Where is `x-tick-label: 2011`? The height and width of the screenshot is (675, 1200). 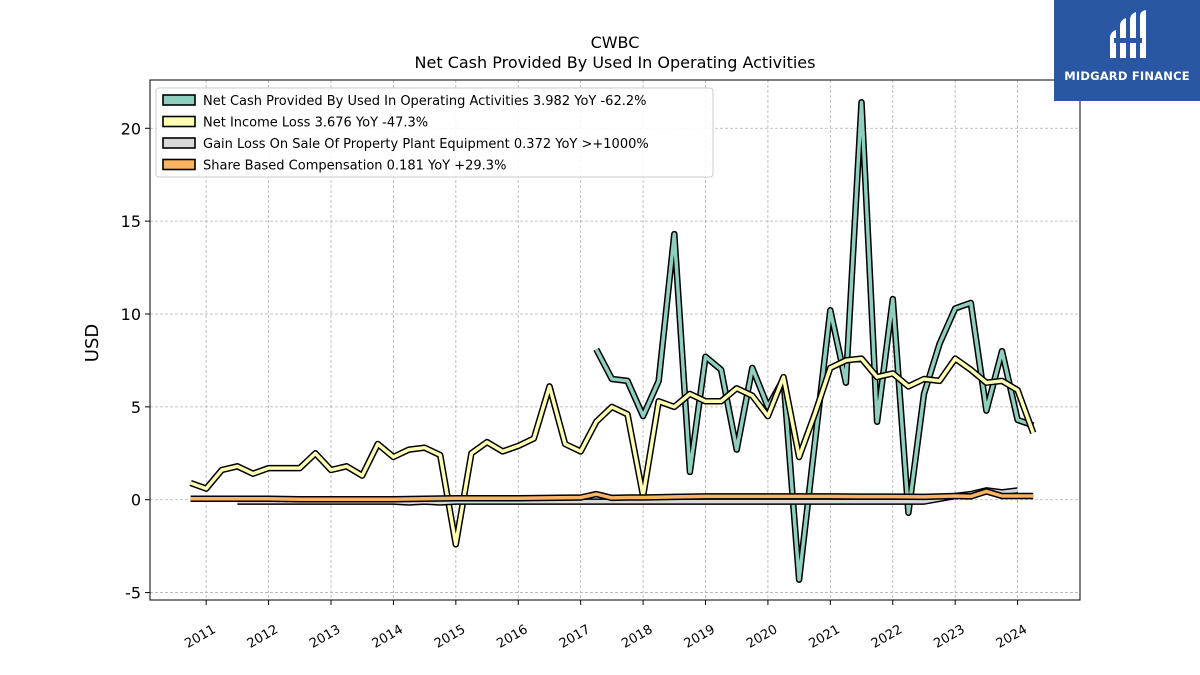
x-tick-label: 2011 is located at coordinates (200, 637).